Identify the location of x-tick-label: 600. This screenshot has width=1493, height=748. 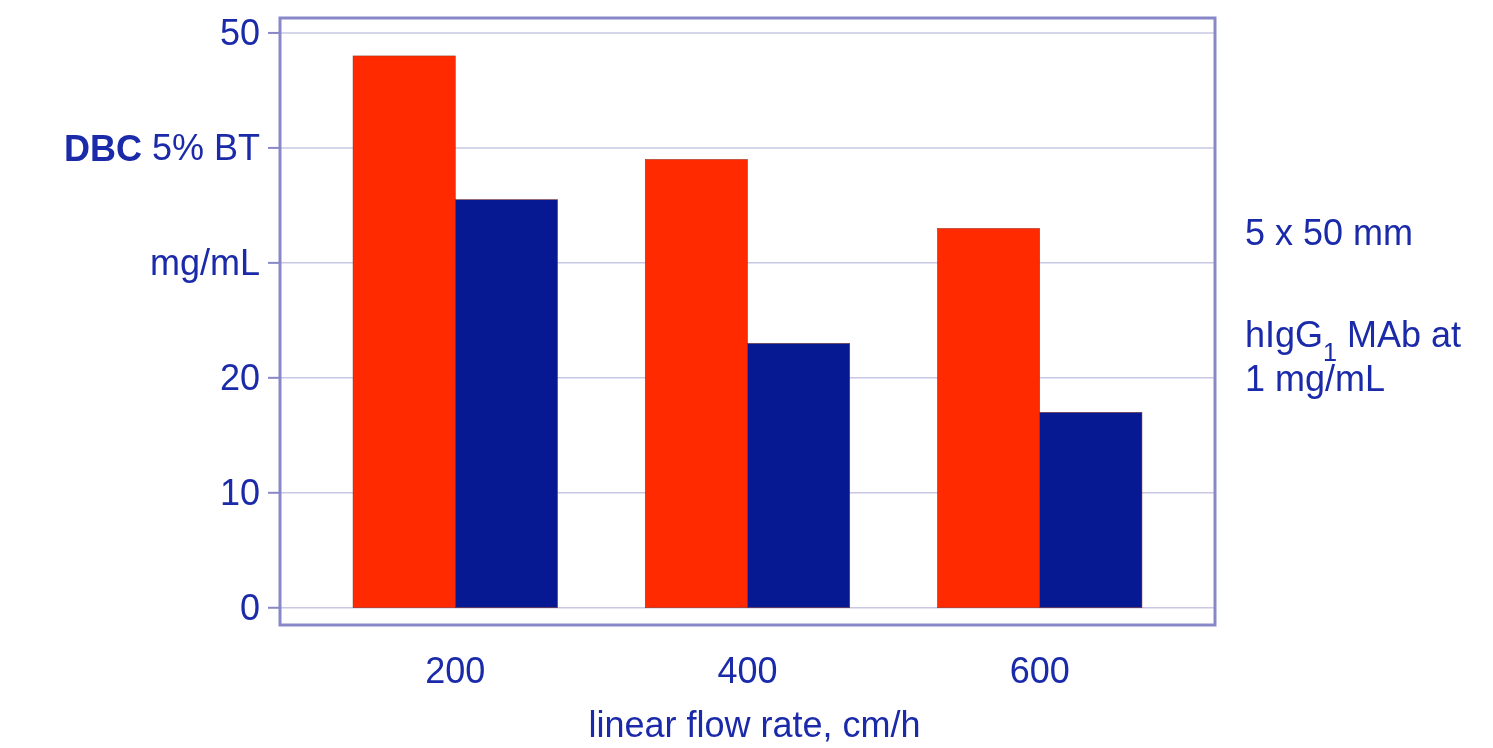
(1039, 670).